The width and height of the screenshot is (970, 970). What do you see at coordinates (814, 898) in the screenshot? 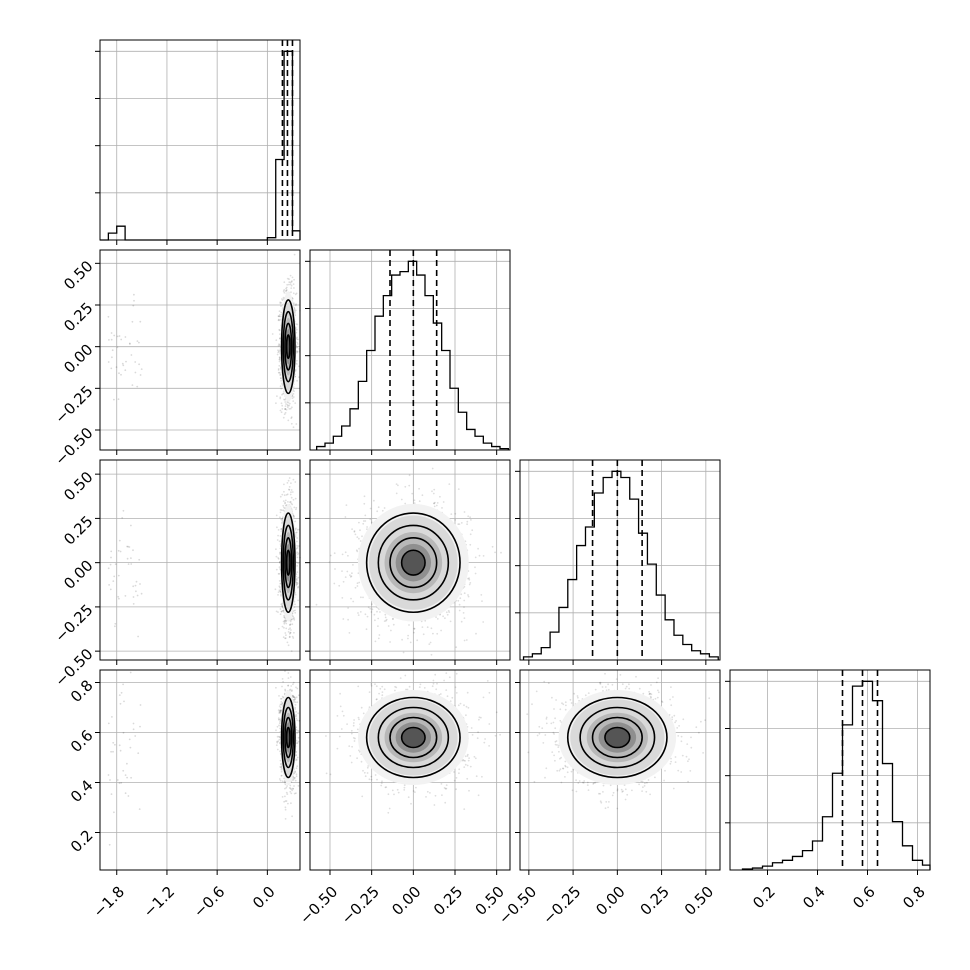
I see `x-tick-label: 0.4` at bounding box center [814, 898].